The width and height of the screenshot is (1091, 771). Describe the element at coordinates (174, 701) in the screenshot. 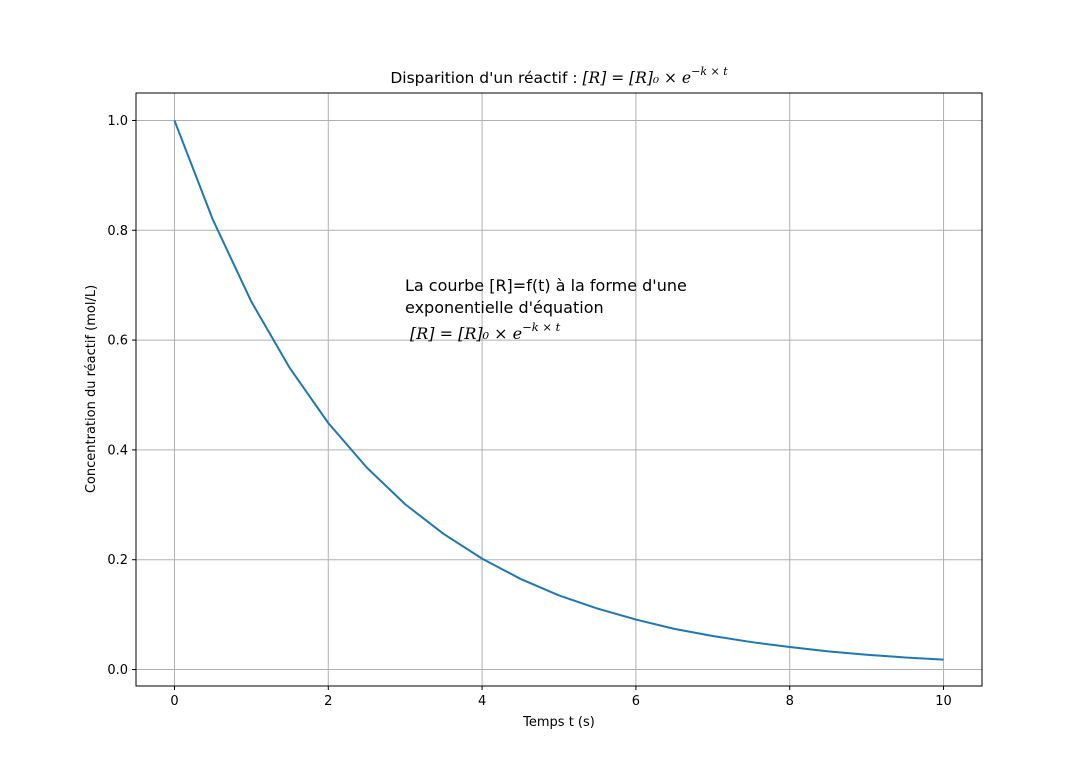

I see `x-tick-label: 0` at that location.